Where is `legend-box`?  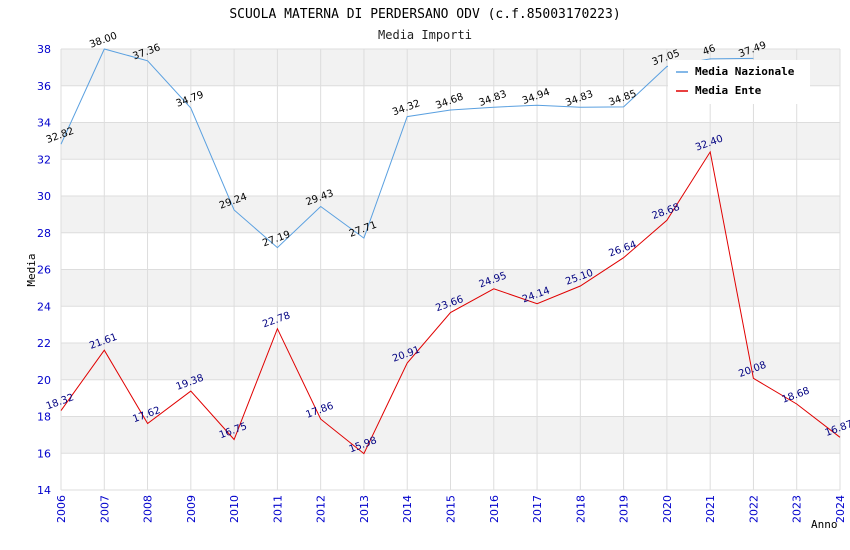 legend-box is located at coordinates (739, 82).